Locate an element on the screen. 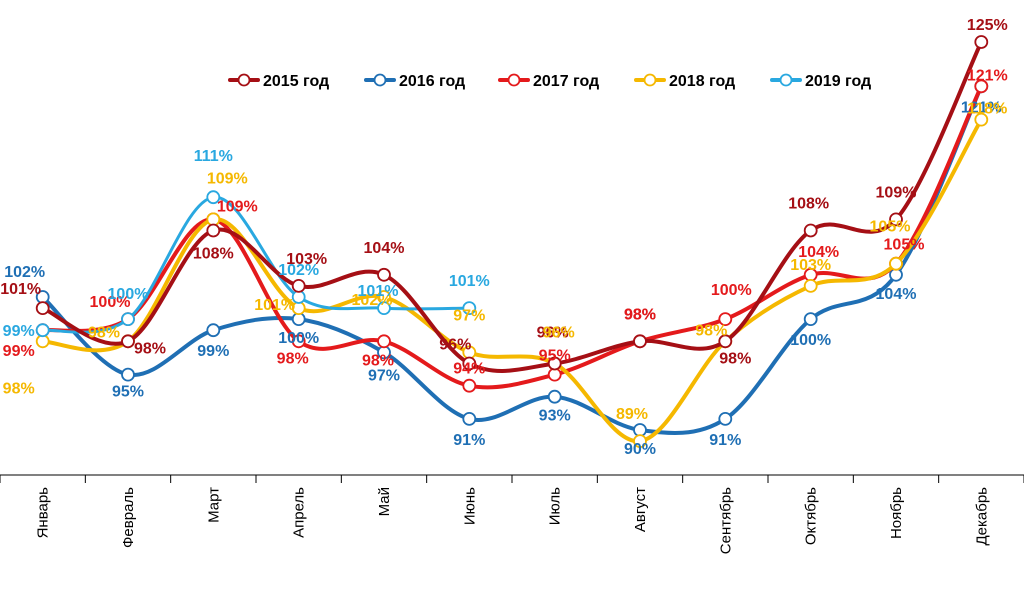  x-tick-label: Февраль is located at coordinates (128, 517).